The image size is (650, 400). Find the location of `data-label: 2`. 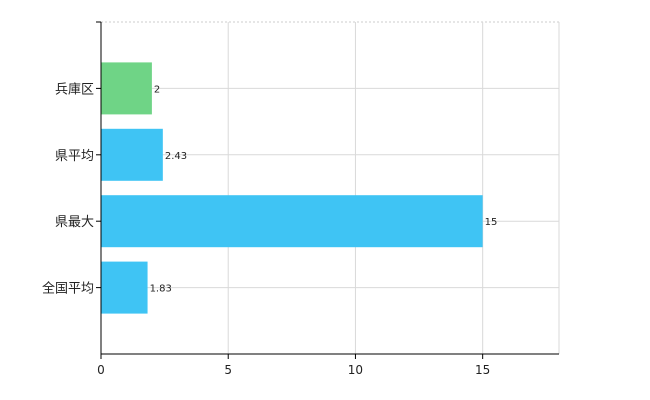

data-label: 2 is located at coordinates (157, 89).